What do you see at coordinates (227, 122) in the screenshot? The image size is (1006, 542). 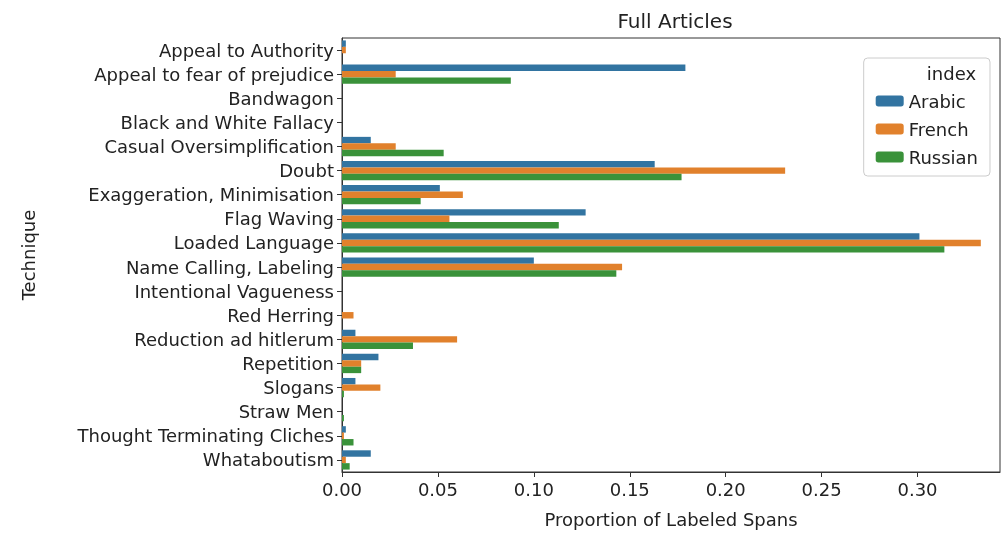 I see `y-tick-label: Black and White Fallacy` at bounding box center [227, 122].